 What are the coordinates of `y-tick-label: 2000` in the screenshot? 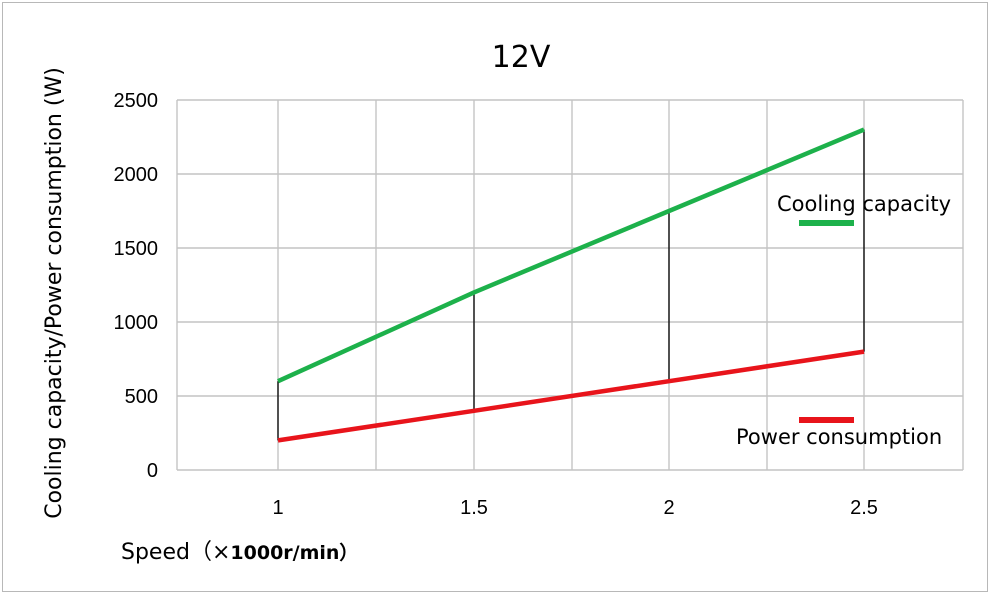 It's located at (136, 175).